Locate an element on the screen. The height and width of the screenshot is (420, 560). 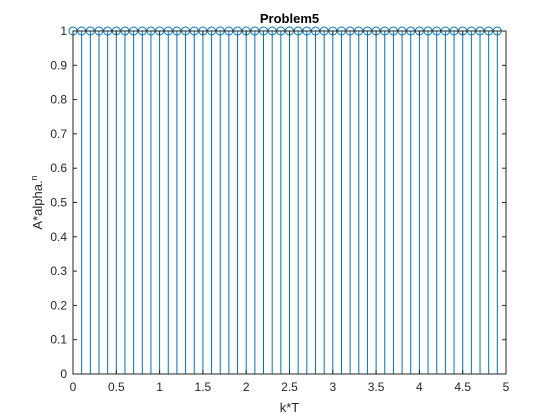
x-tick-label: 4 is located at coordinates (419, 387).